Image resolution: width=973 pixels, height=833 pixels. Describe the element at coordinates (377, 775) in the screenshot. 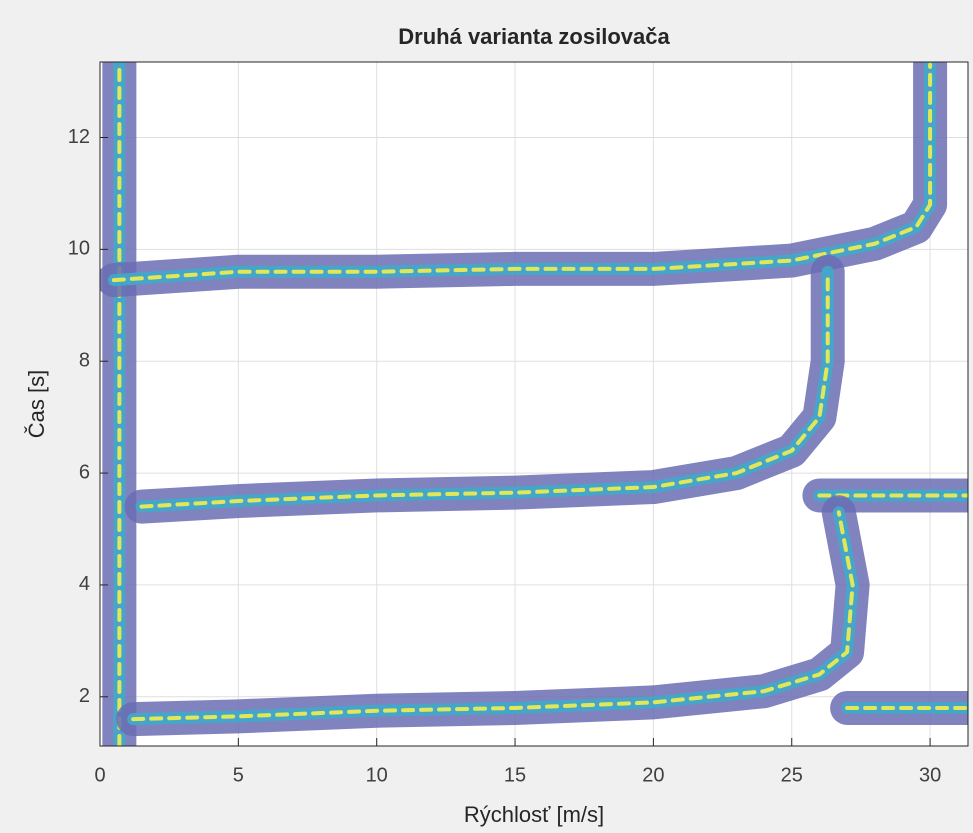

I see `x-tick-label: 10` at that location.